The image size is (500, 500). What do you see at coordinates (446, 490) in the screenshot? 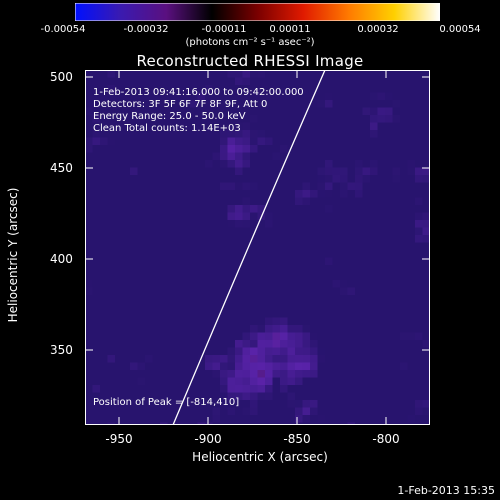
I see `plot-timestamp: 1-Feb-2013 15:35` at bounding box center [446, 490].